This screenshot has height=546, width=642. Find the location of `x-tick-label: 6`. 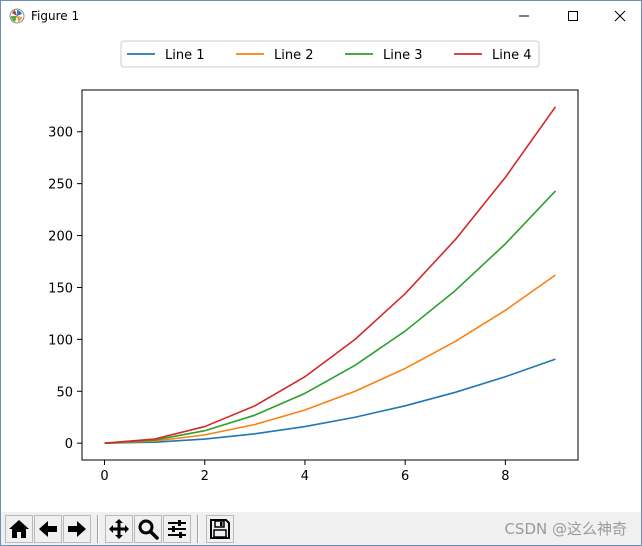

x-tick-label: 6 is located at coordinates (405, 476).